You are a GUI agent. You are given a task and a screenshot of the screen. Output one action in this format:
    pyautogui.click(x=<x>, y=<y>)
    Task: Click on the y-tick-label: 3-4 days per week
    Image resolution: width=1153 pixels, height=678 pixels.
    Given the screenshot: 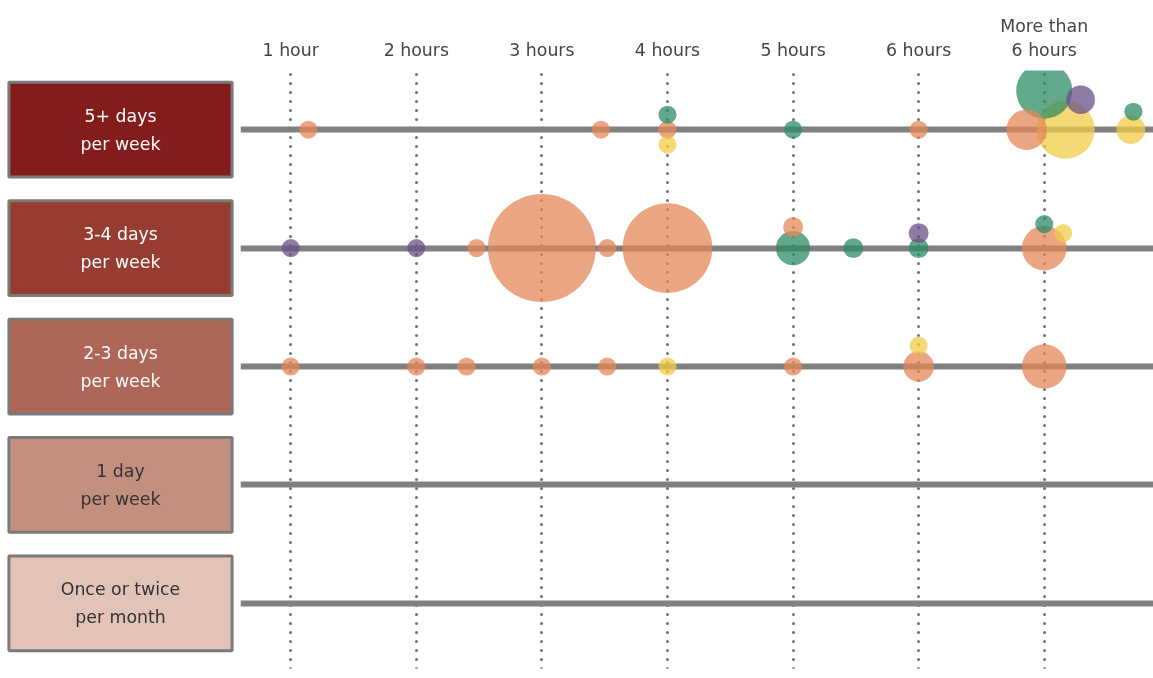 What is the action you would take?
    pyautogui.click(x=120, y=248)
    